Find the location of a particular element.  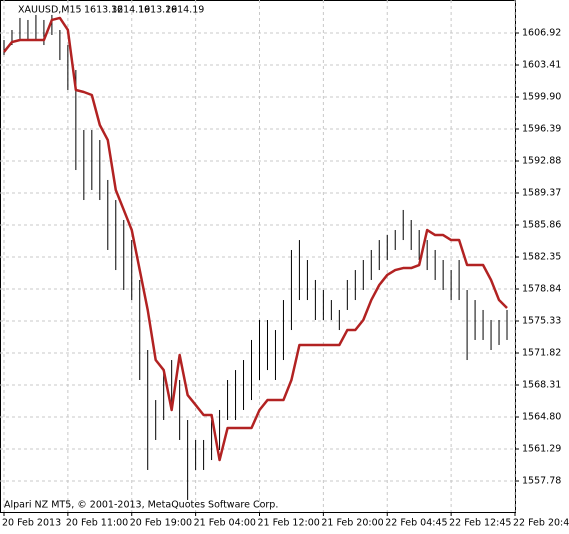

y-tick-label: 1575.33 is located at coordinates (541, 321).